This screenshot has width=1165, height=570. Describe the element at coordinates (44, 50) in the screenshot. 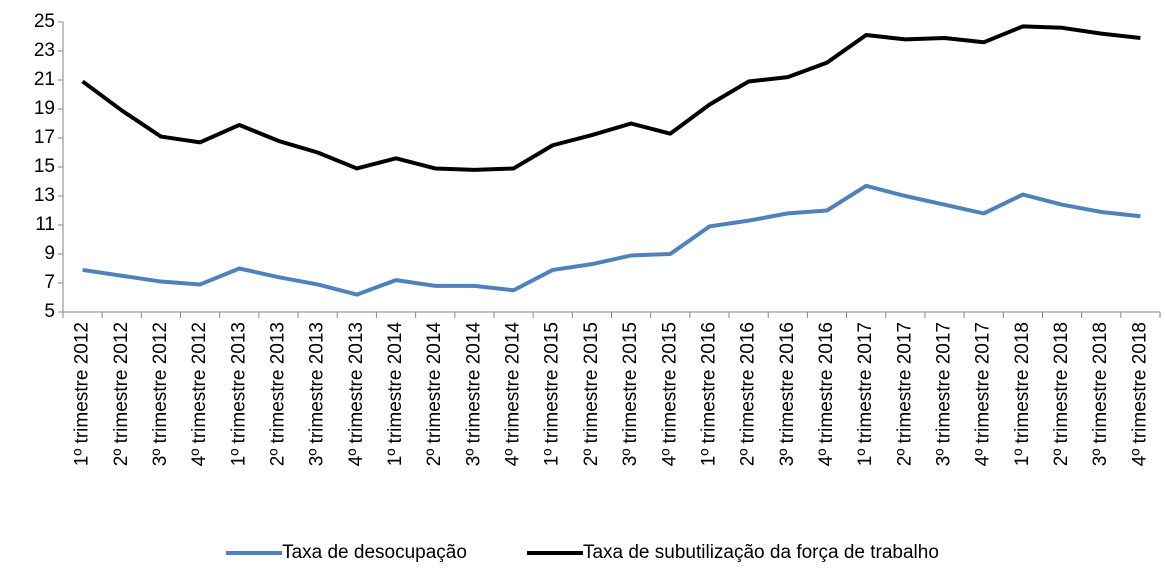

I see `y-tick-label: 23` at that location.